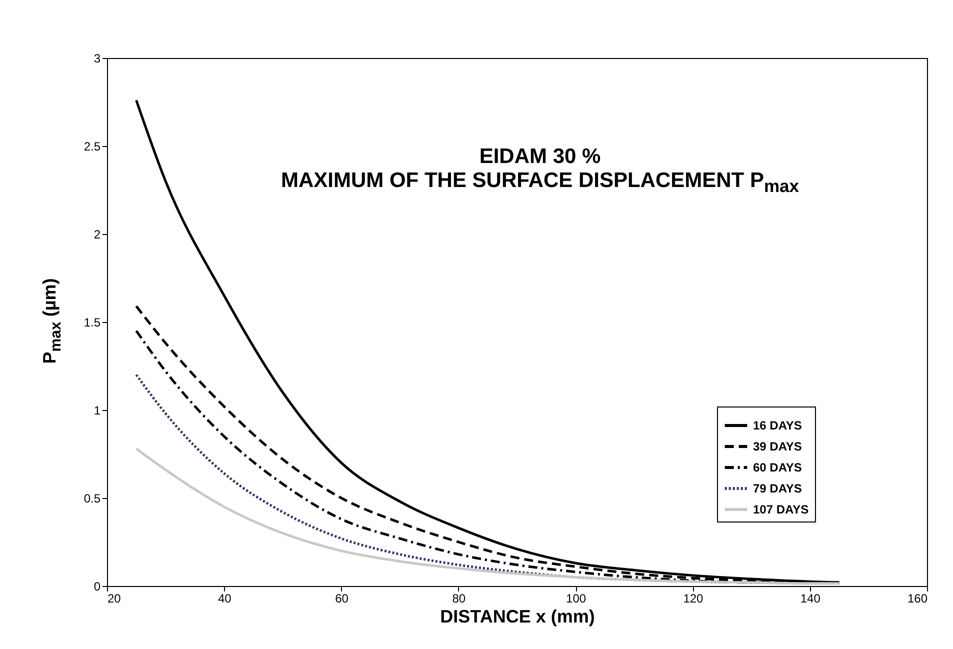  I want to click on y-tick-label: 3, so click(97, 59).